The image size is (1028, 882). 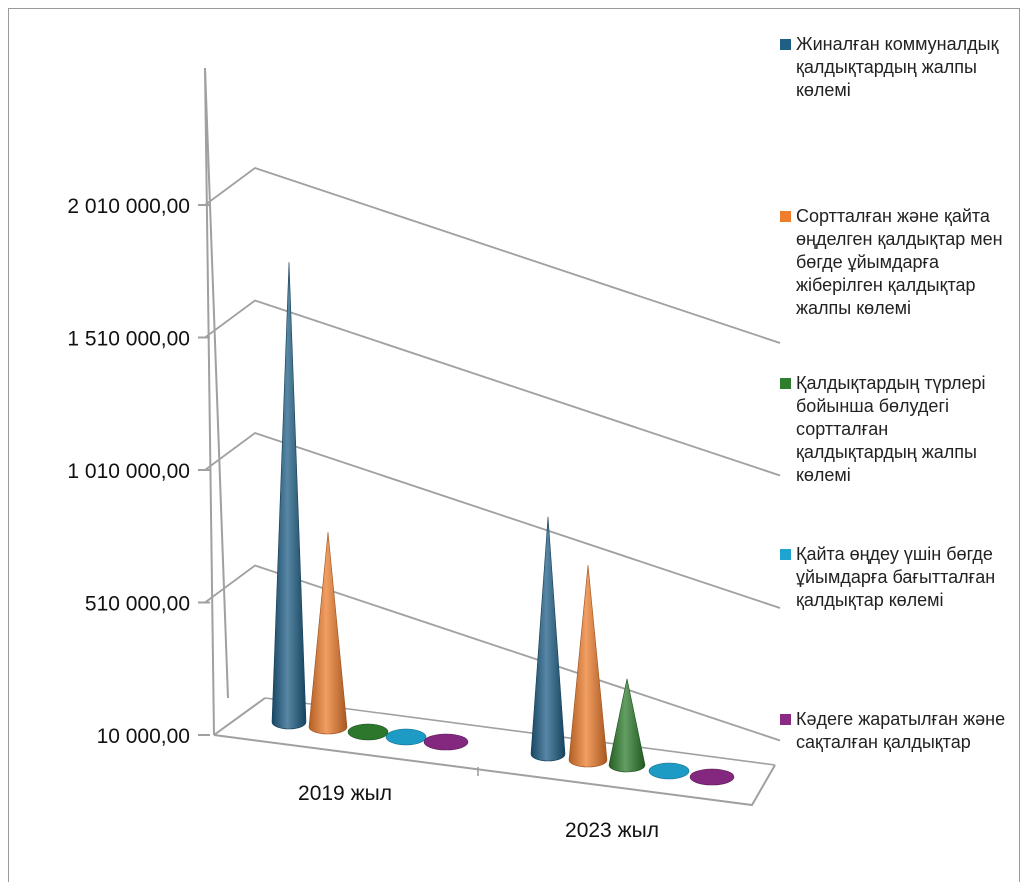 I want to click on y-tick-label: 510 000,00, so click(x=137, y=604).